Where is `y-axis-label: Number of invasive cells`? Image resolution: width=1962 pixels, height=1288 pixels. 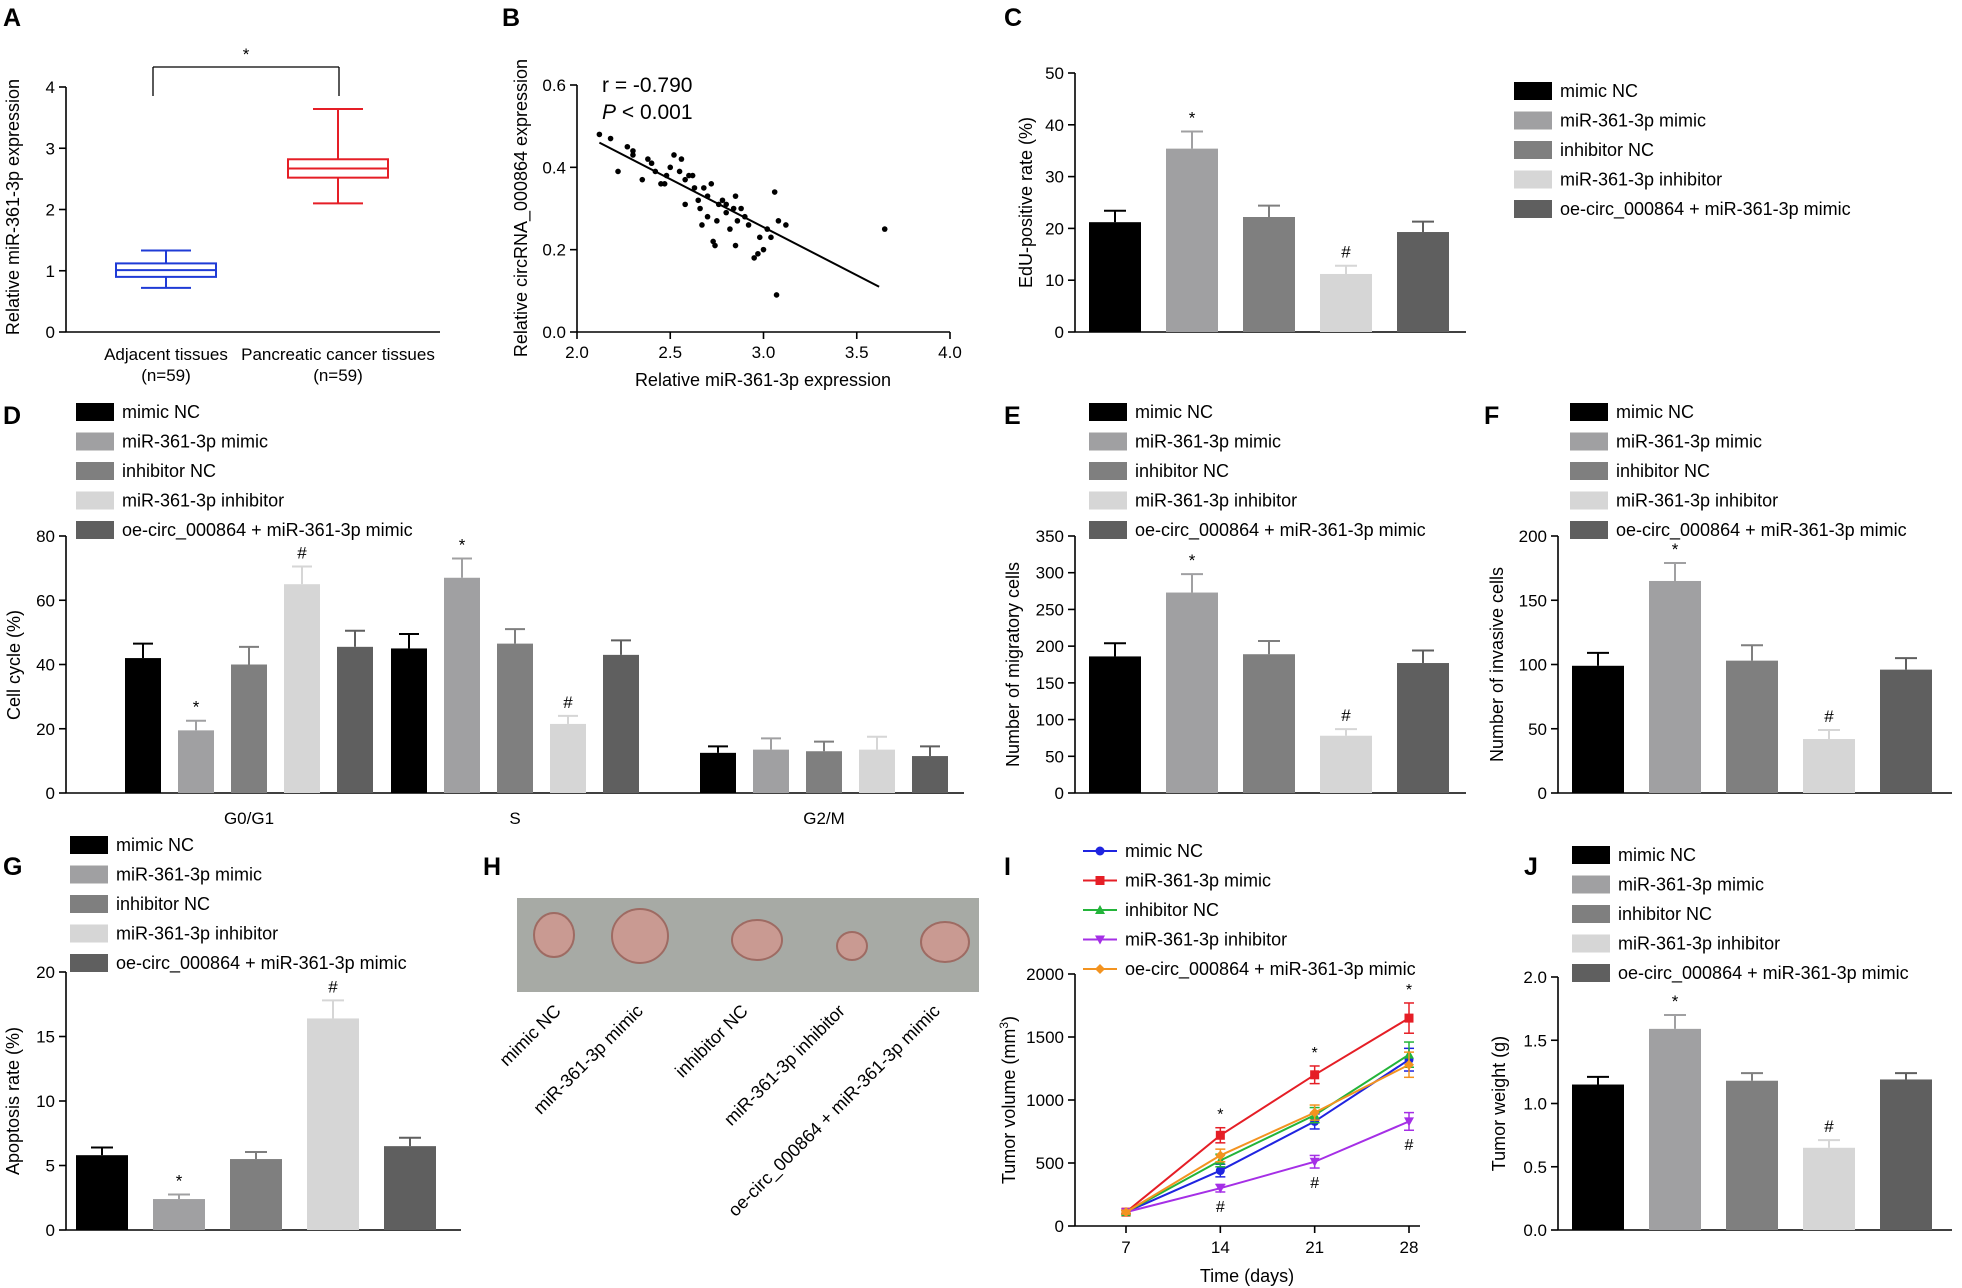 y-axis-label: Number of invasive cells is located at coordinates (1497, 664).